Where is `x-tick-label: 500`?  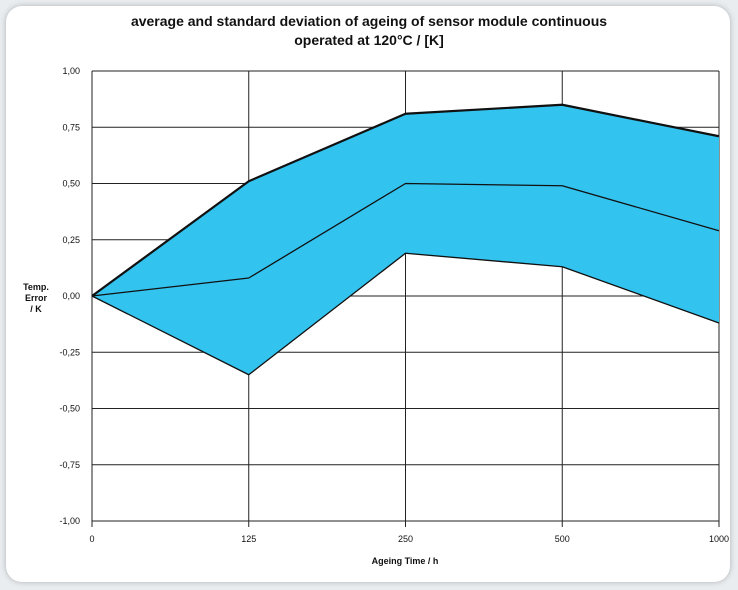
x-tick-label: 500 is located at coordinates (562, 539).